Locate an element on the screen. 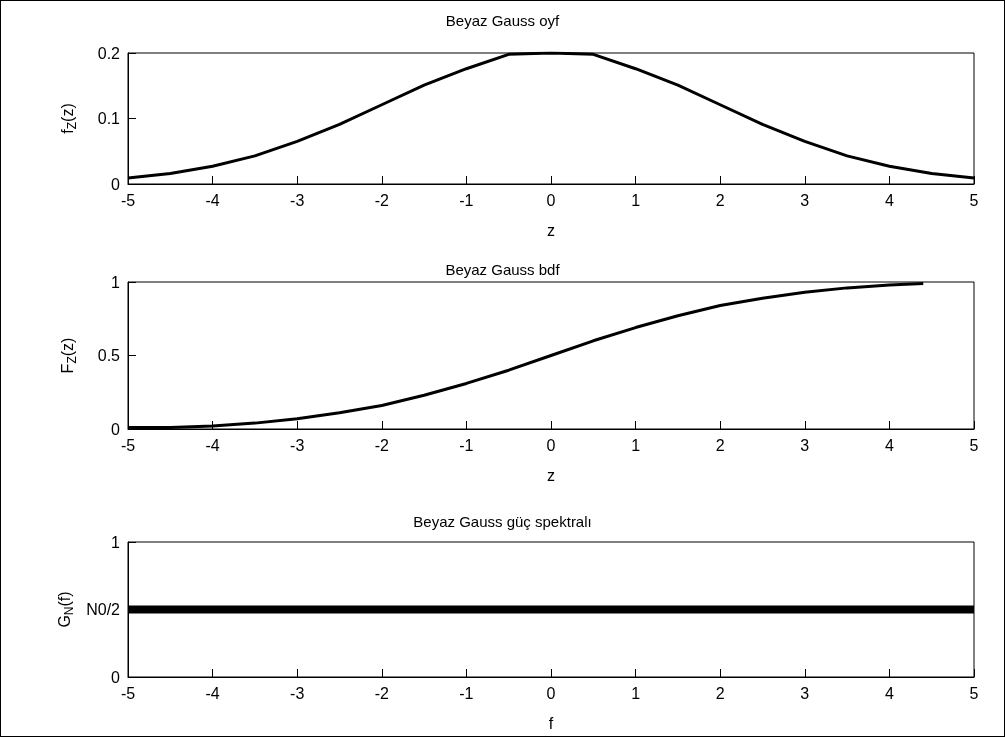 The width and height of the screenshot is (1005, 737). x-axis-title: f is located at coordinates (551, 723).